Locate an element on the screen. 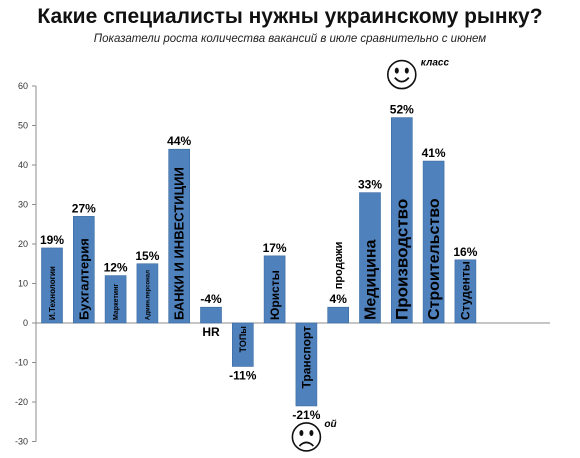 The image size is (580, 458). value-label: 4% is located at coordinates (339, 299).